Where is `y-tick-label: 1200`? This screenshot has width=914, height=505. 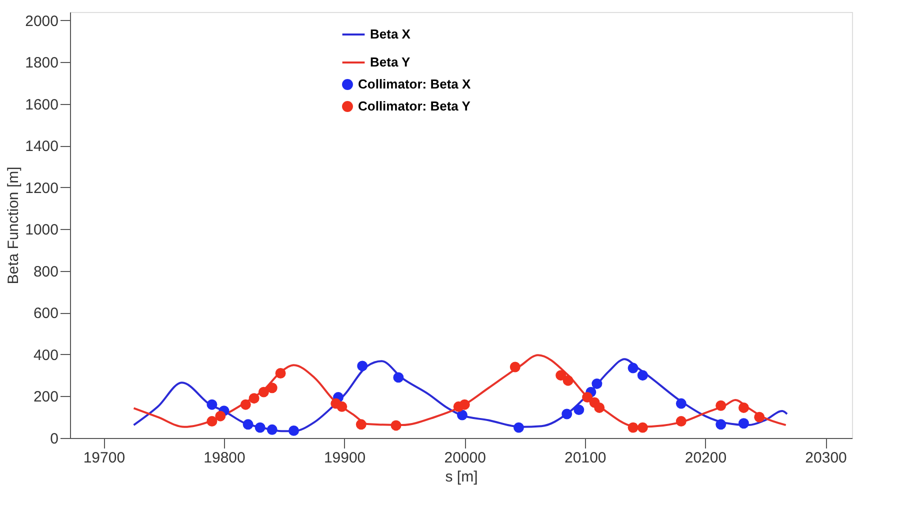 y-tick-label: 1200 is located at coordinates (41, 188).